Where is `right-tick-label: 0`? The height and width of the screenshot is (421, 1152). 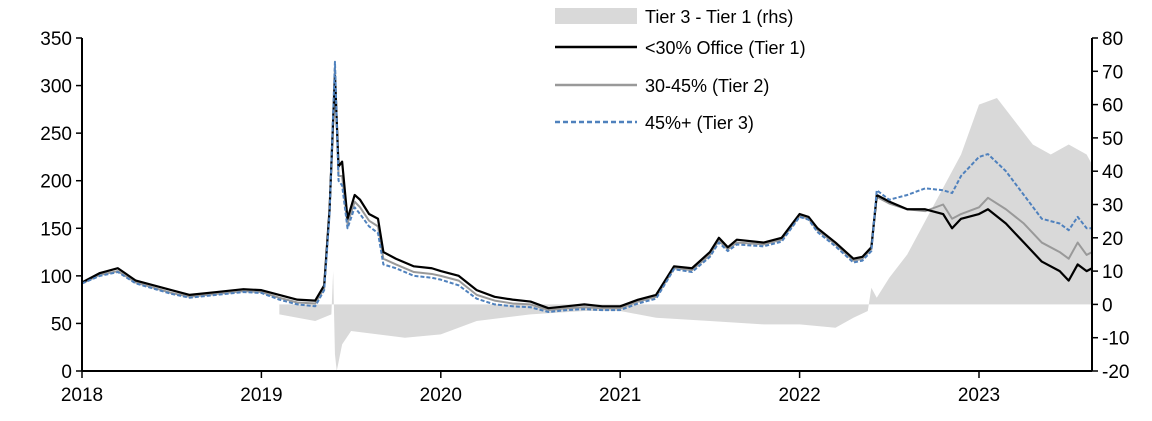
right-tick-label: 0 is located at coordinates (1107, 305).